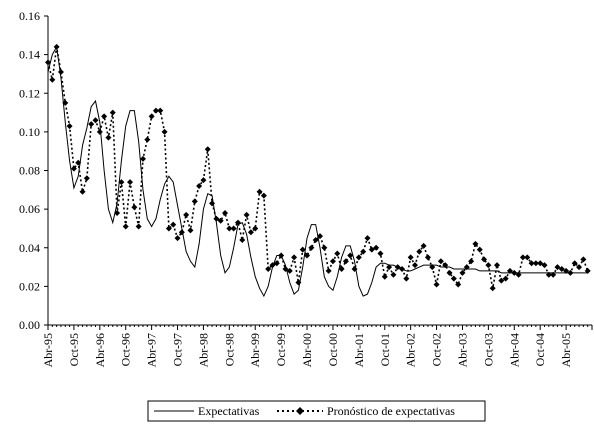 The width and height of the screenshot is (594, 424). Describe the element at coordinates (29, 325) in the screenshot. I see `y-tick-label: 0.00` at that location.